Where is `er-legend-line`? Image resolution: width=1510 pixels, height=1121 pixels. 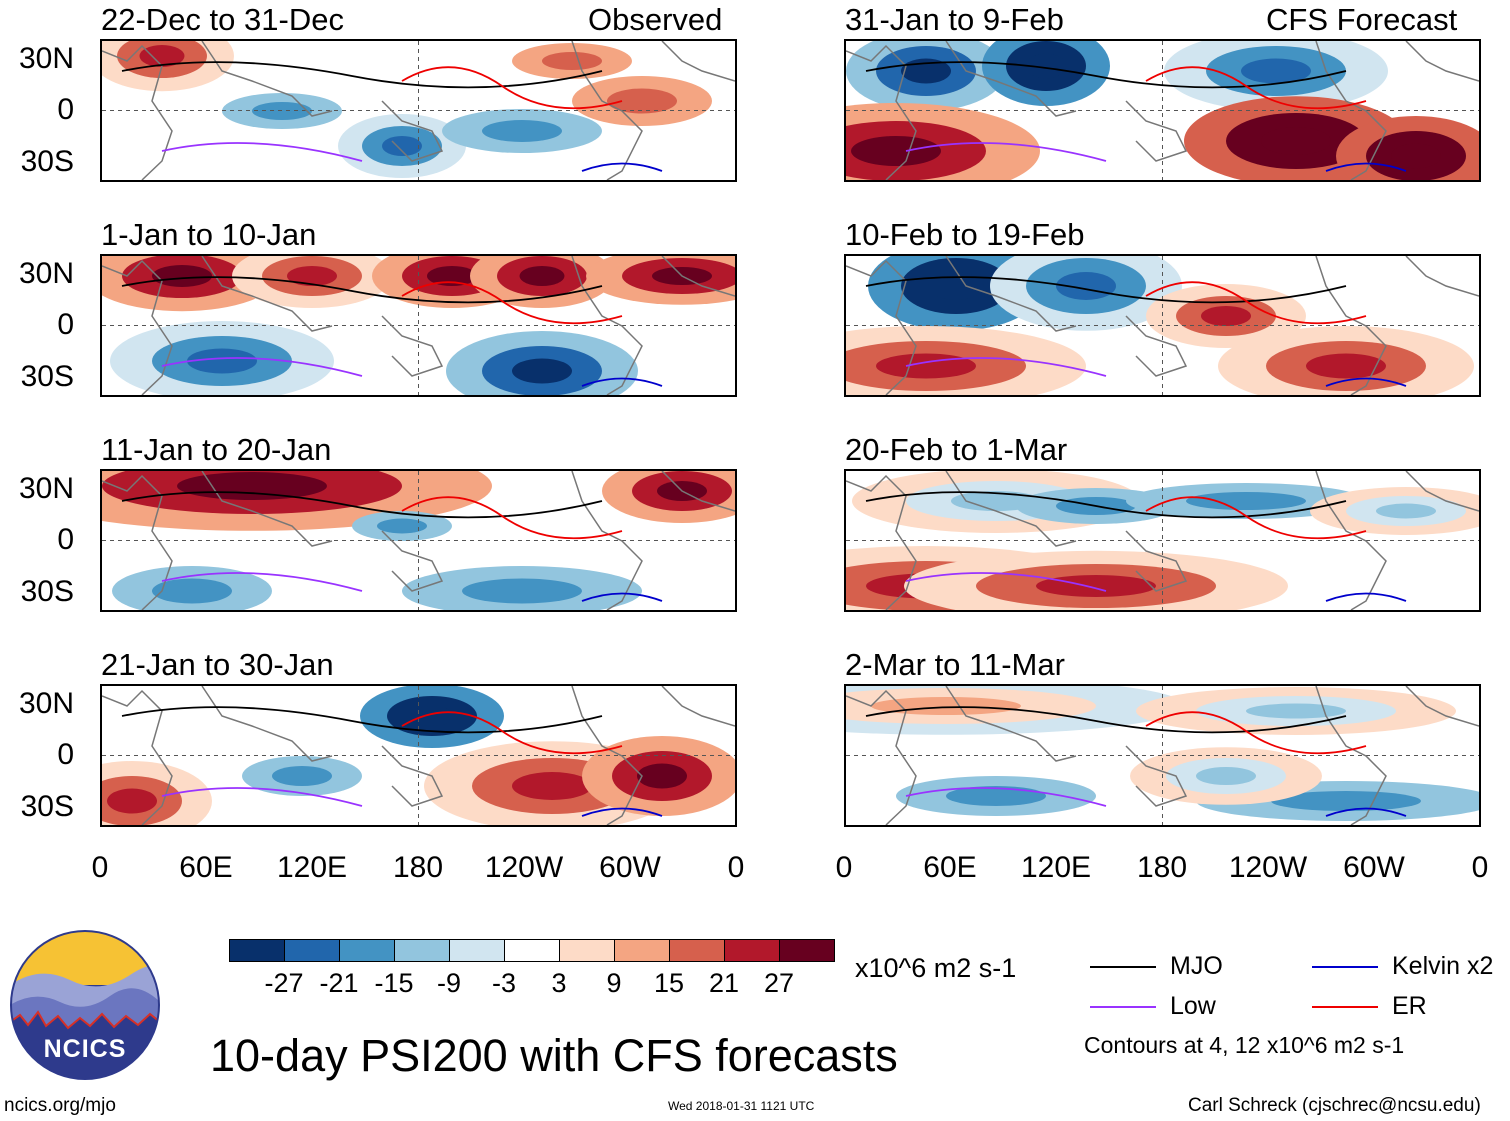 er-legend-line is located at coordinates (1345, 1007).